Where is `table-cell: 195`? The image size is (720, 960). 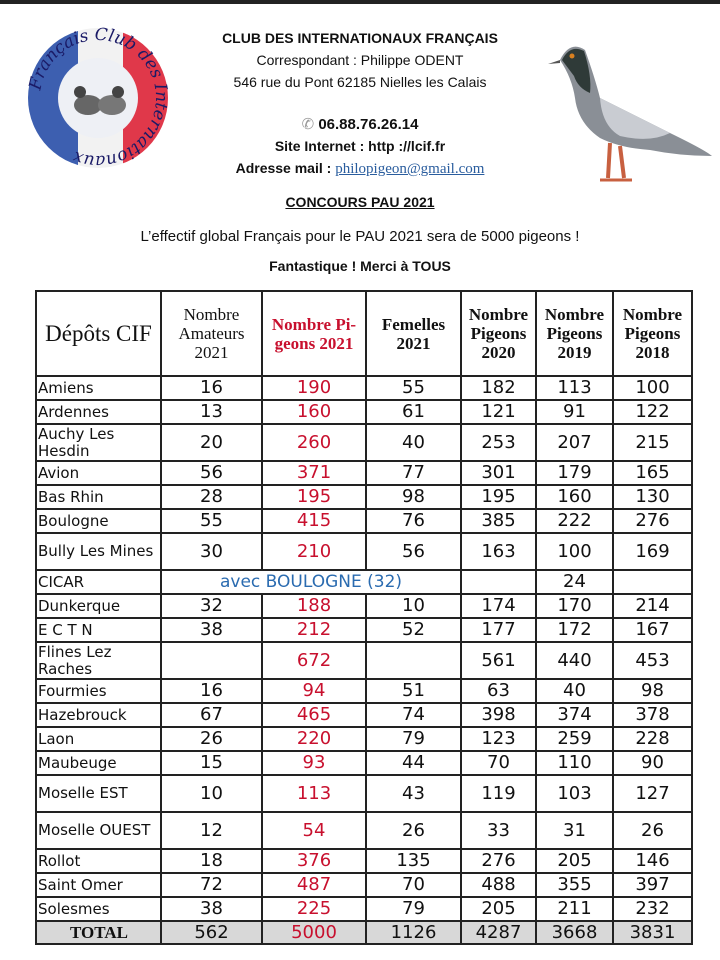
table-cell: 195 is located at coordinates (498, 497).